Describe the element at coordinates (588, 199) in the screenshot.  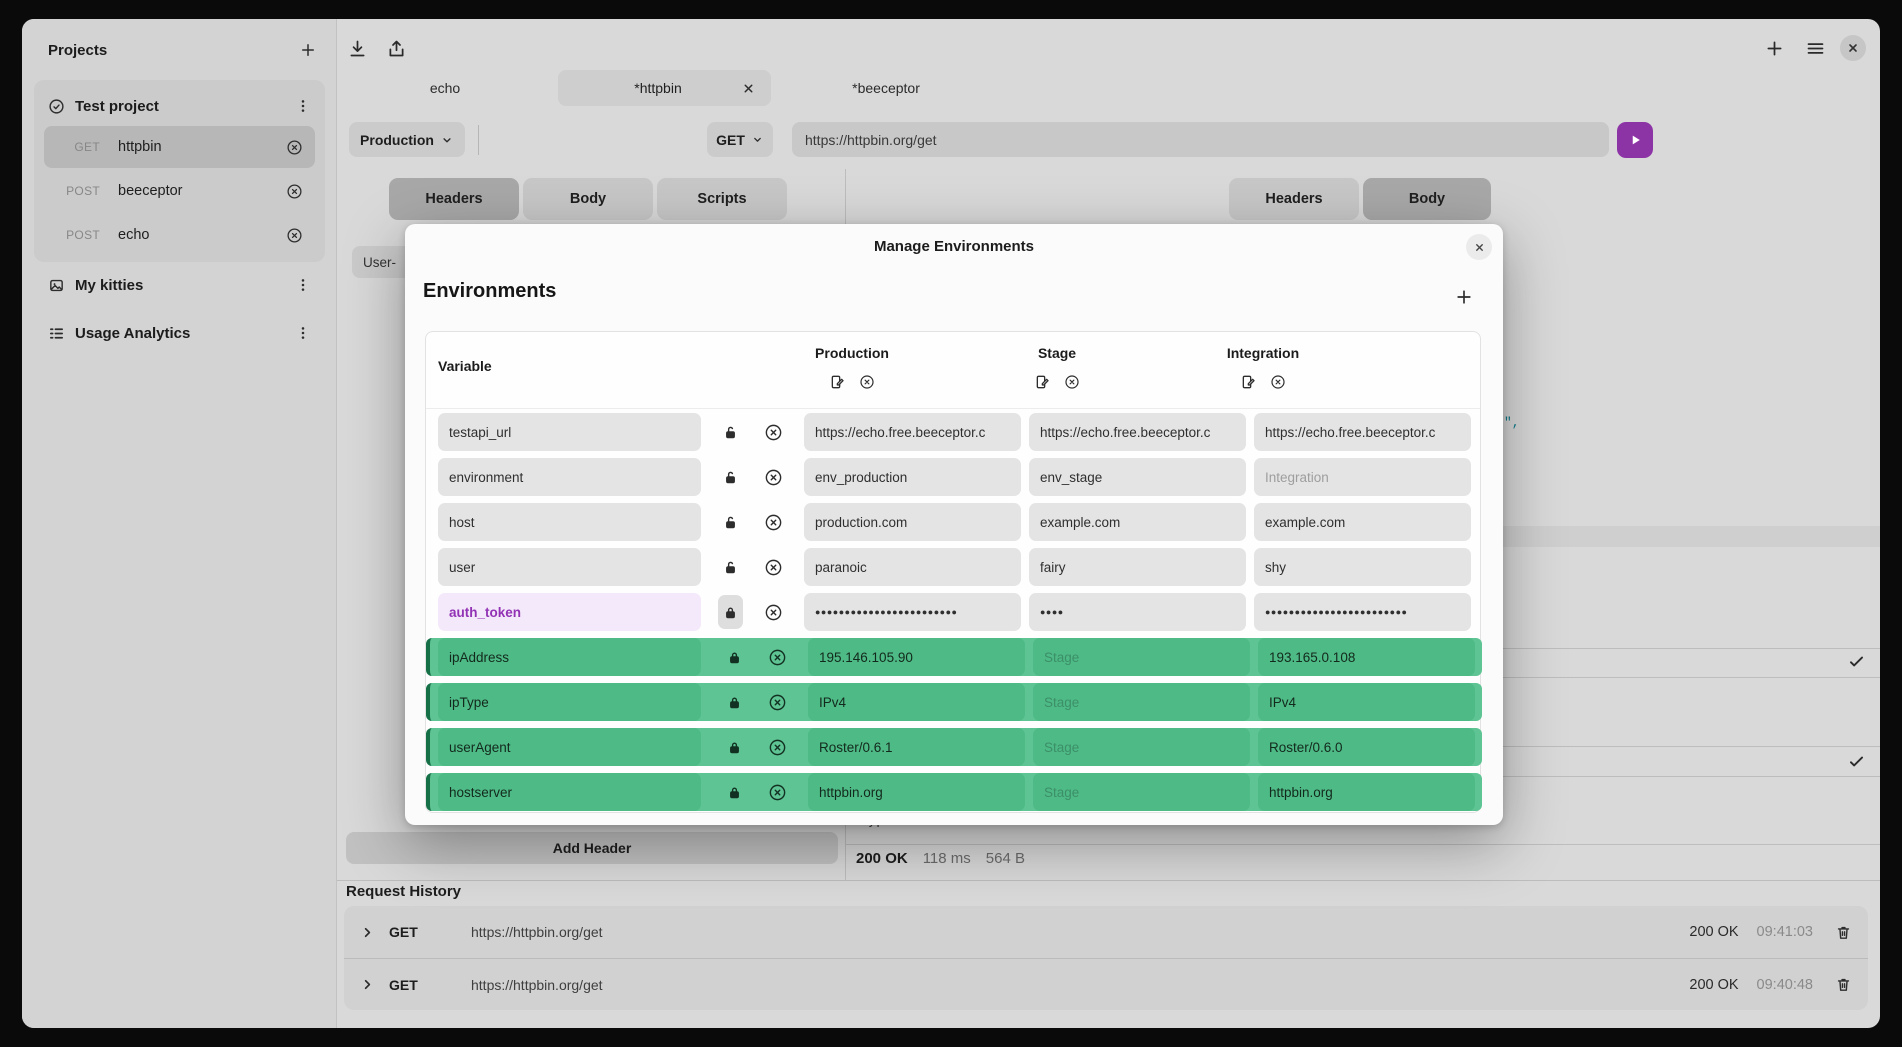
I see `tab-request-body: Body` at that location.